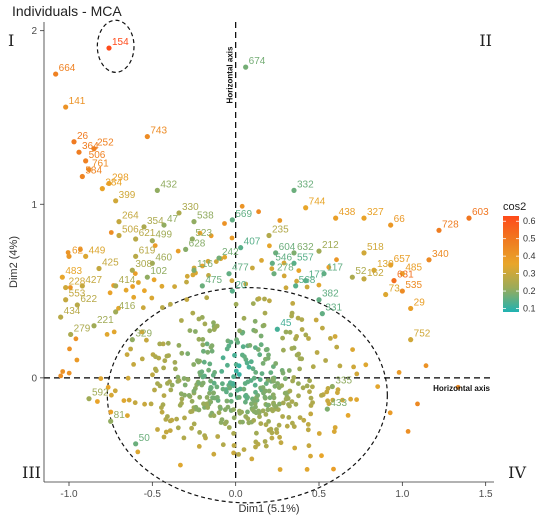 This screenshot has width=550, height=519. I want to click on point-label-384: 384, so click(113, 183).